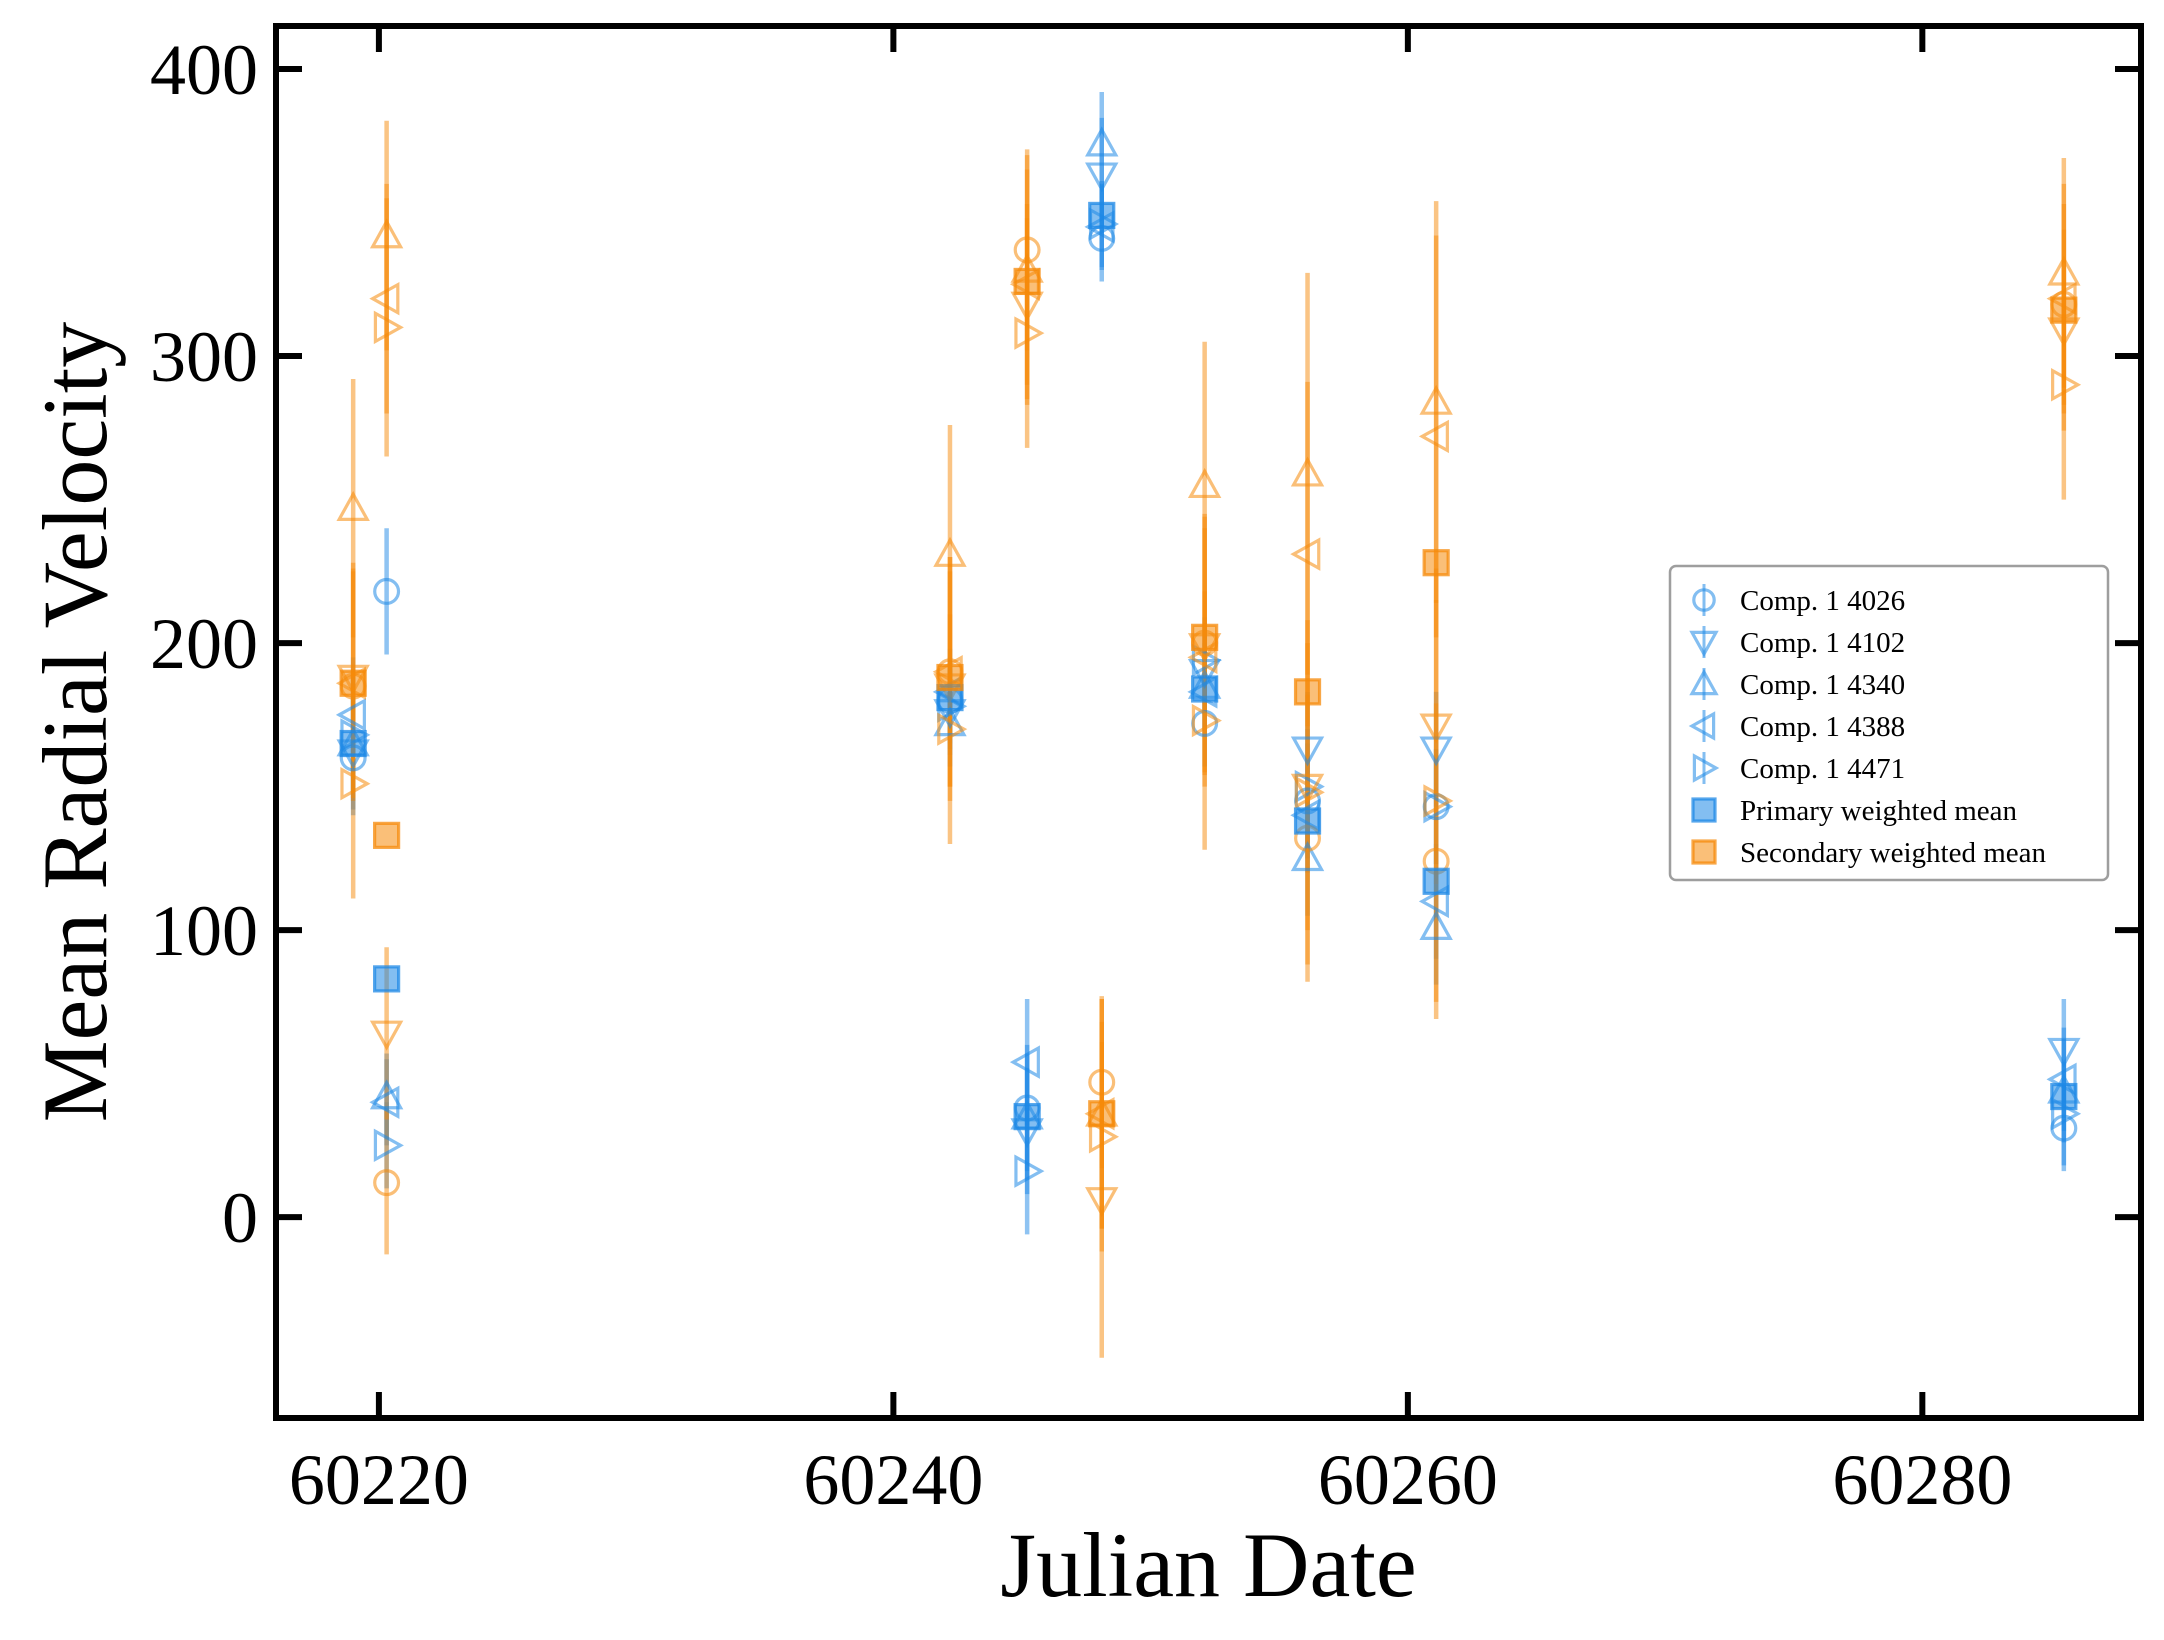 This screenshot has height=1640, width=2164. Describe the element at coordinates (204, 931) in the screenshot. I see `y-tick-label: 100` at that location.